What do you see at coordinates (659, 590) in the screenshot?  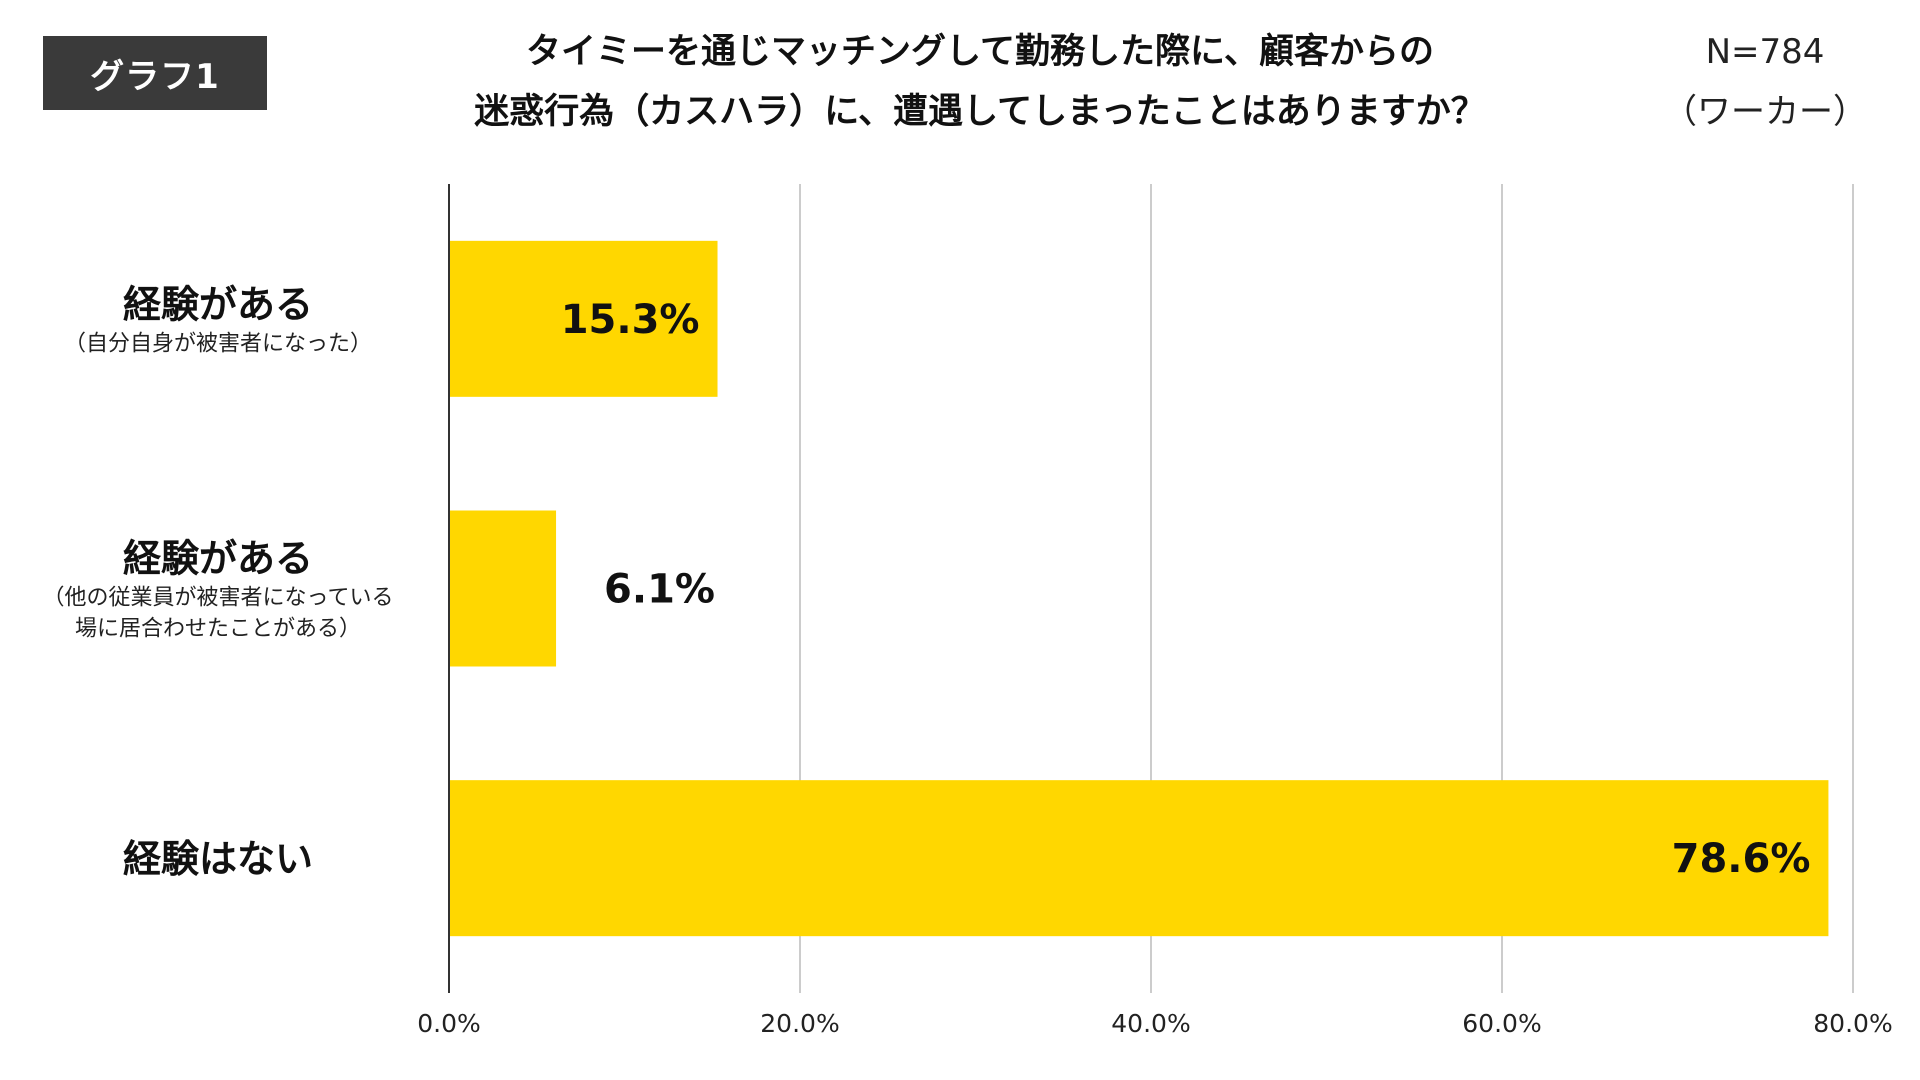 I see `bar-value-label-1: 6.1%` at bounding box center [659, 590].